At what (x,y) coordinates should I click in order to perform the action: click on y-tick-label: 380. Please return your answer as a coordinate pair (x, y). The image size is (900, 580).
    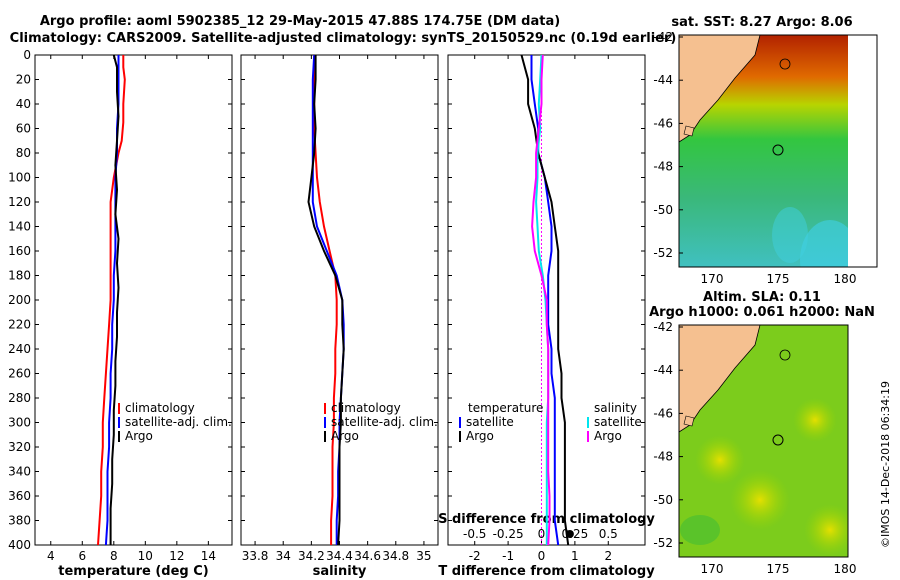
    Looking at the image, I should click on (19, 521).